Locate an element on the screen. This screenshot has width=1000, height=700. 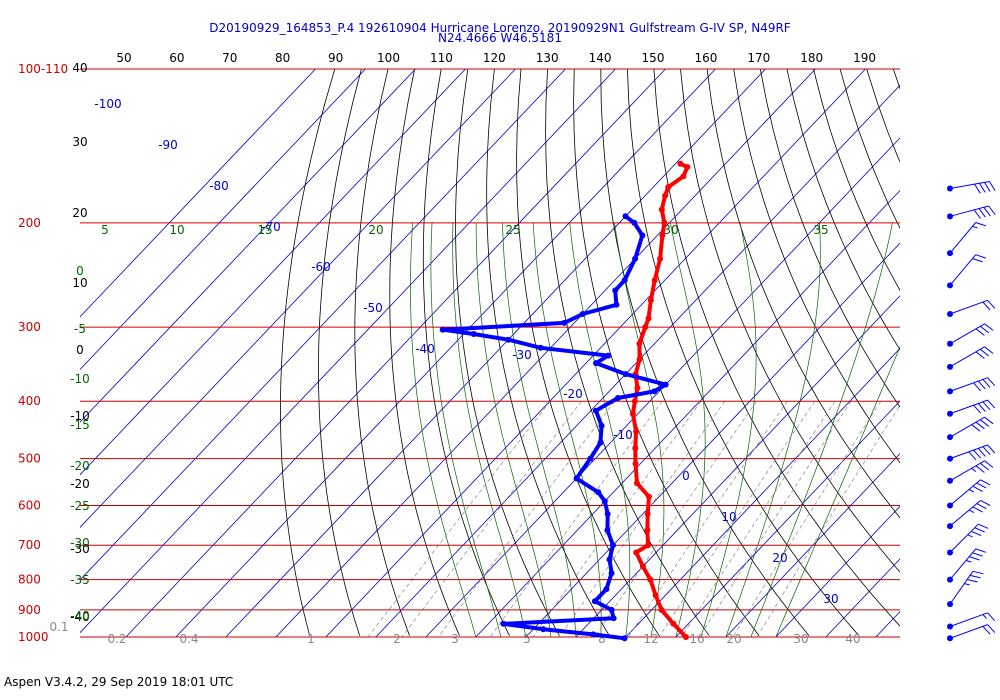
mixing-ratio-label: 20 is located at coordinates (733, 639).